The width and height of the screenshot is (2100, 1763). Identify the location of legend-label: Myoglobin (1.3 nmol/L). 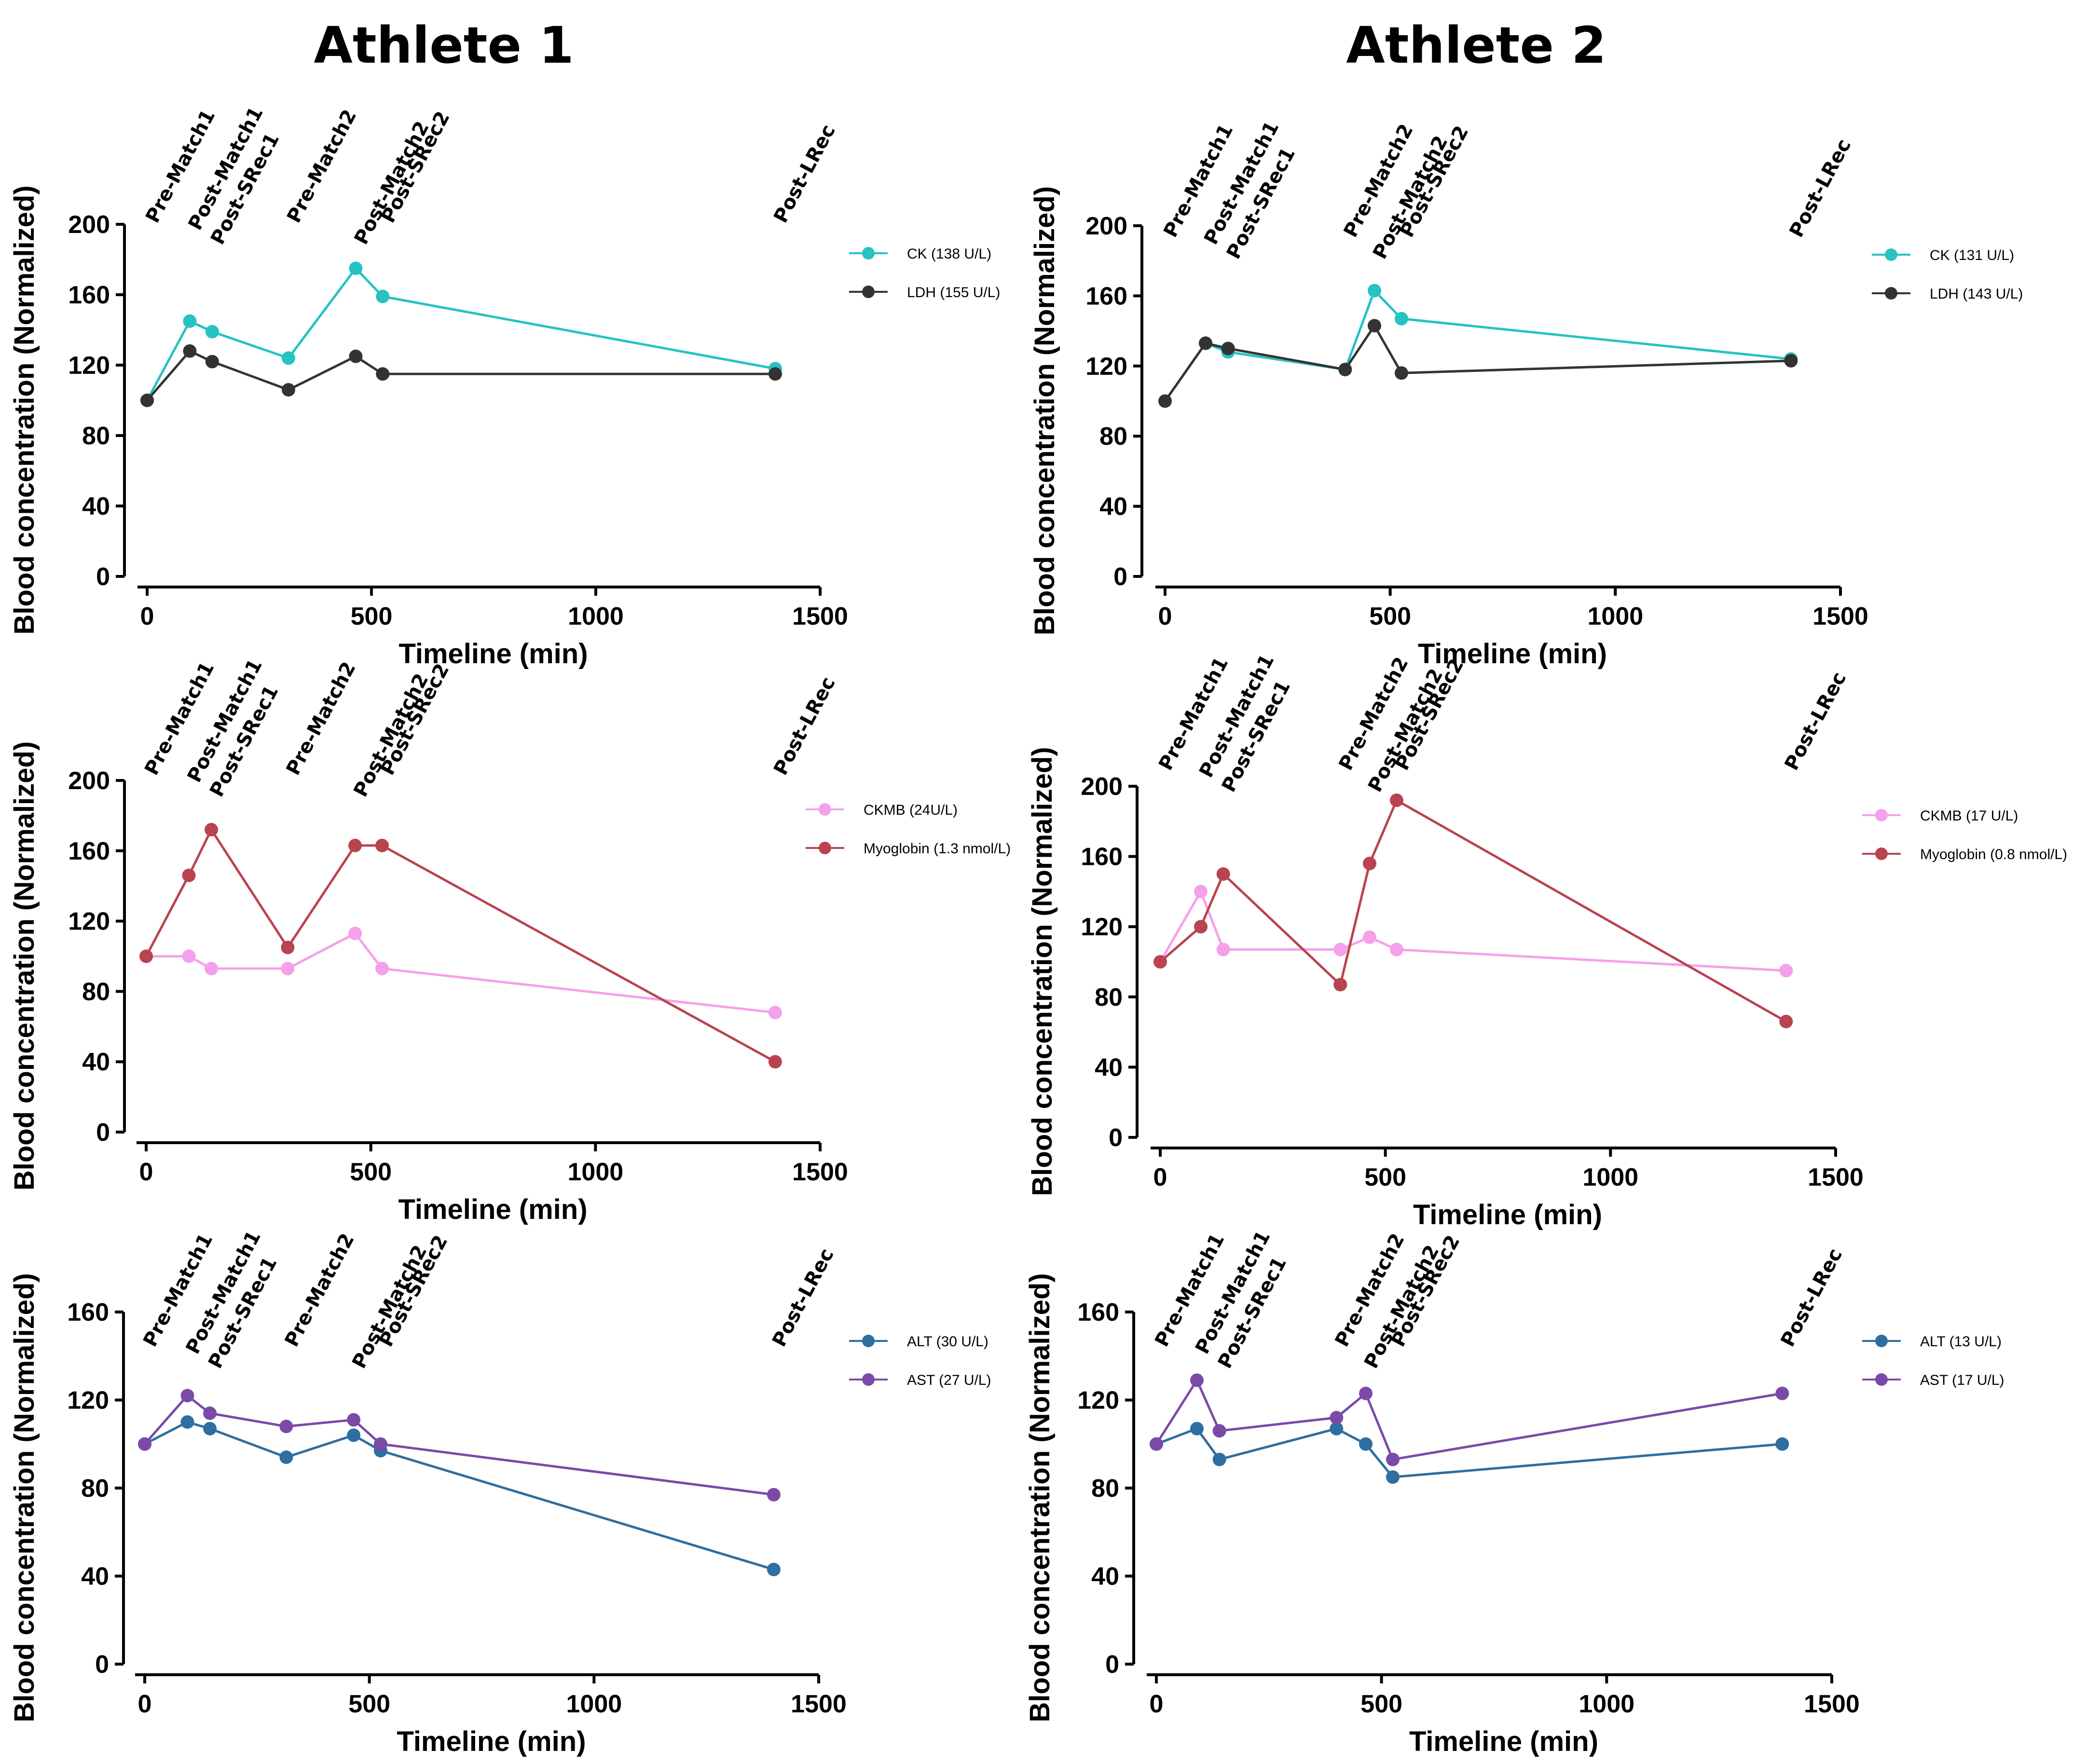
(937, 849).